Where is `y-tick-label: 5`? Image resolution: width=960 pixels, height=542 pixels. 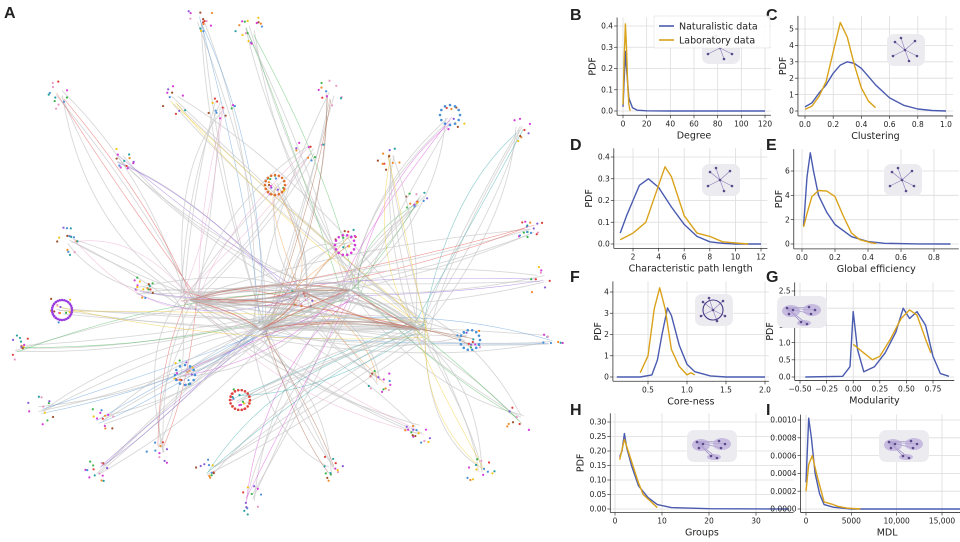 y-tick-label: 5 is located at coordinates (791, 29).